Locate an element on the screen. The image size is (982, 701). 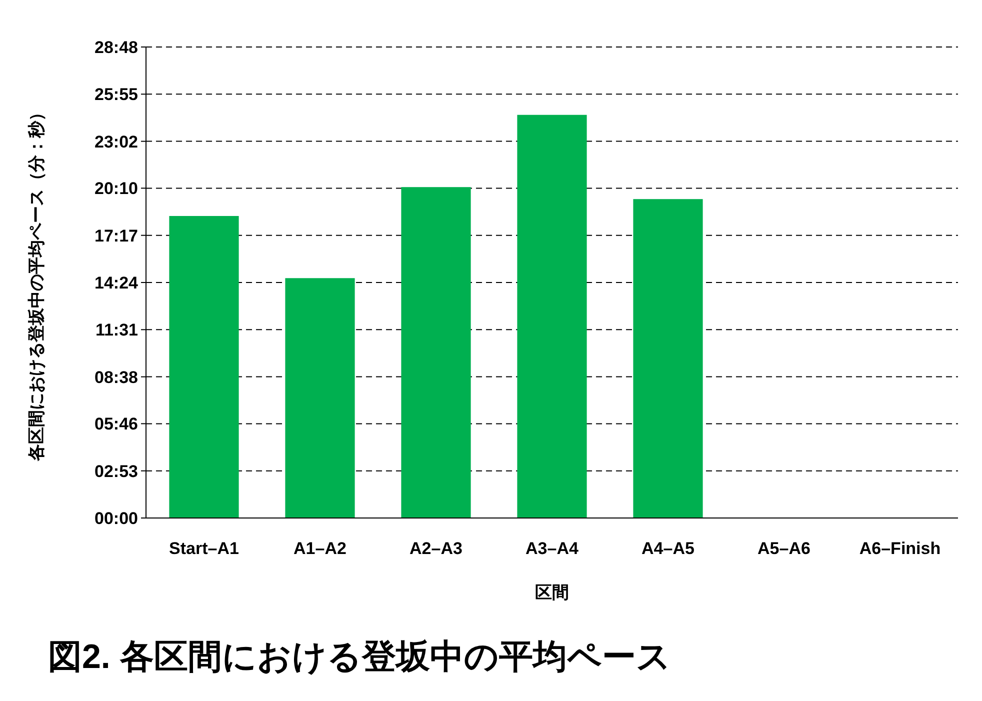
y-tick-label: 17:17 is located at coordinates (116, 236).